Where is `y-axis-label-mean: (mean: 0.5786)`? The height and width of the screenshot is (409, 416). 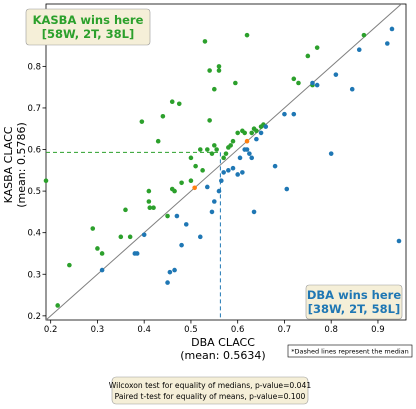
y-axis-label-mean: (mean: 0.5786) is located at coordinates (21, 164).